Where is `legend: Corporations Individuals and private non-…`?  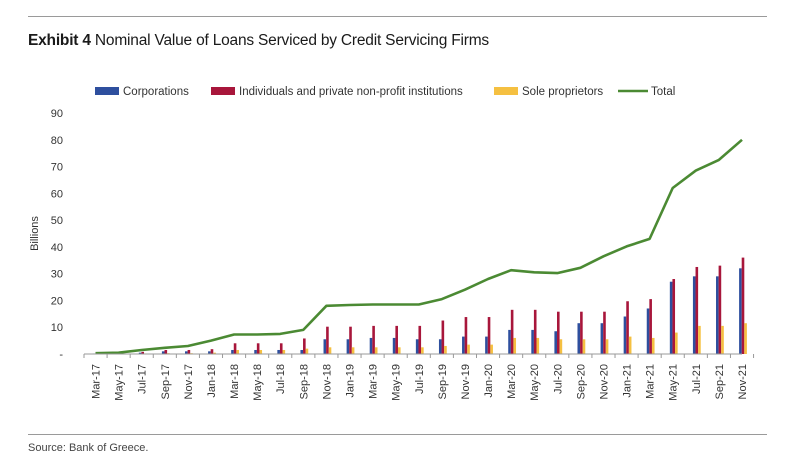
legend: Corporations Individuals and private non-… is located at coordinates (385, 92).